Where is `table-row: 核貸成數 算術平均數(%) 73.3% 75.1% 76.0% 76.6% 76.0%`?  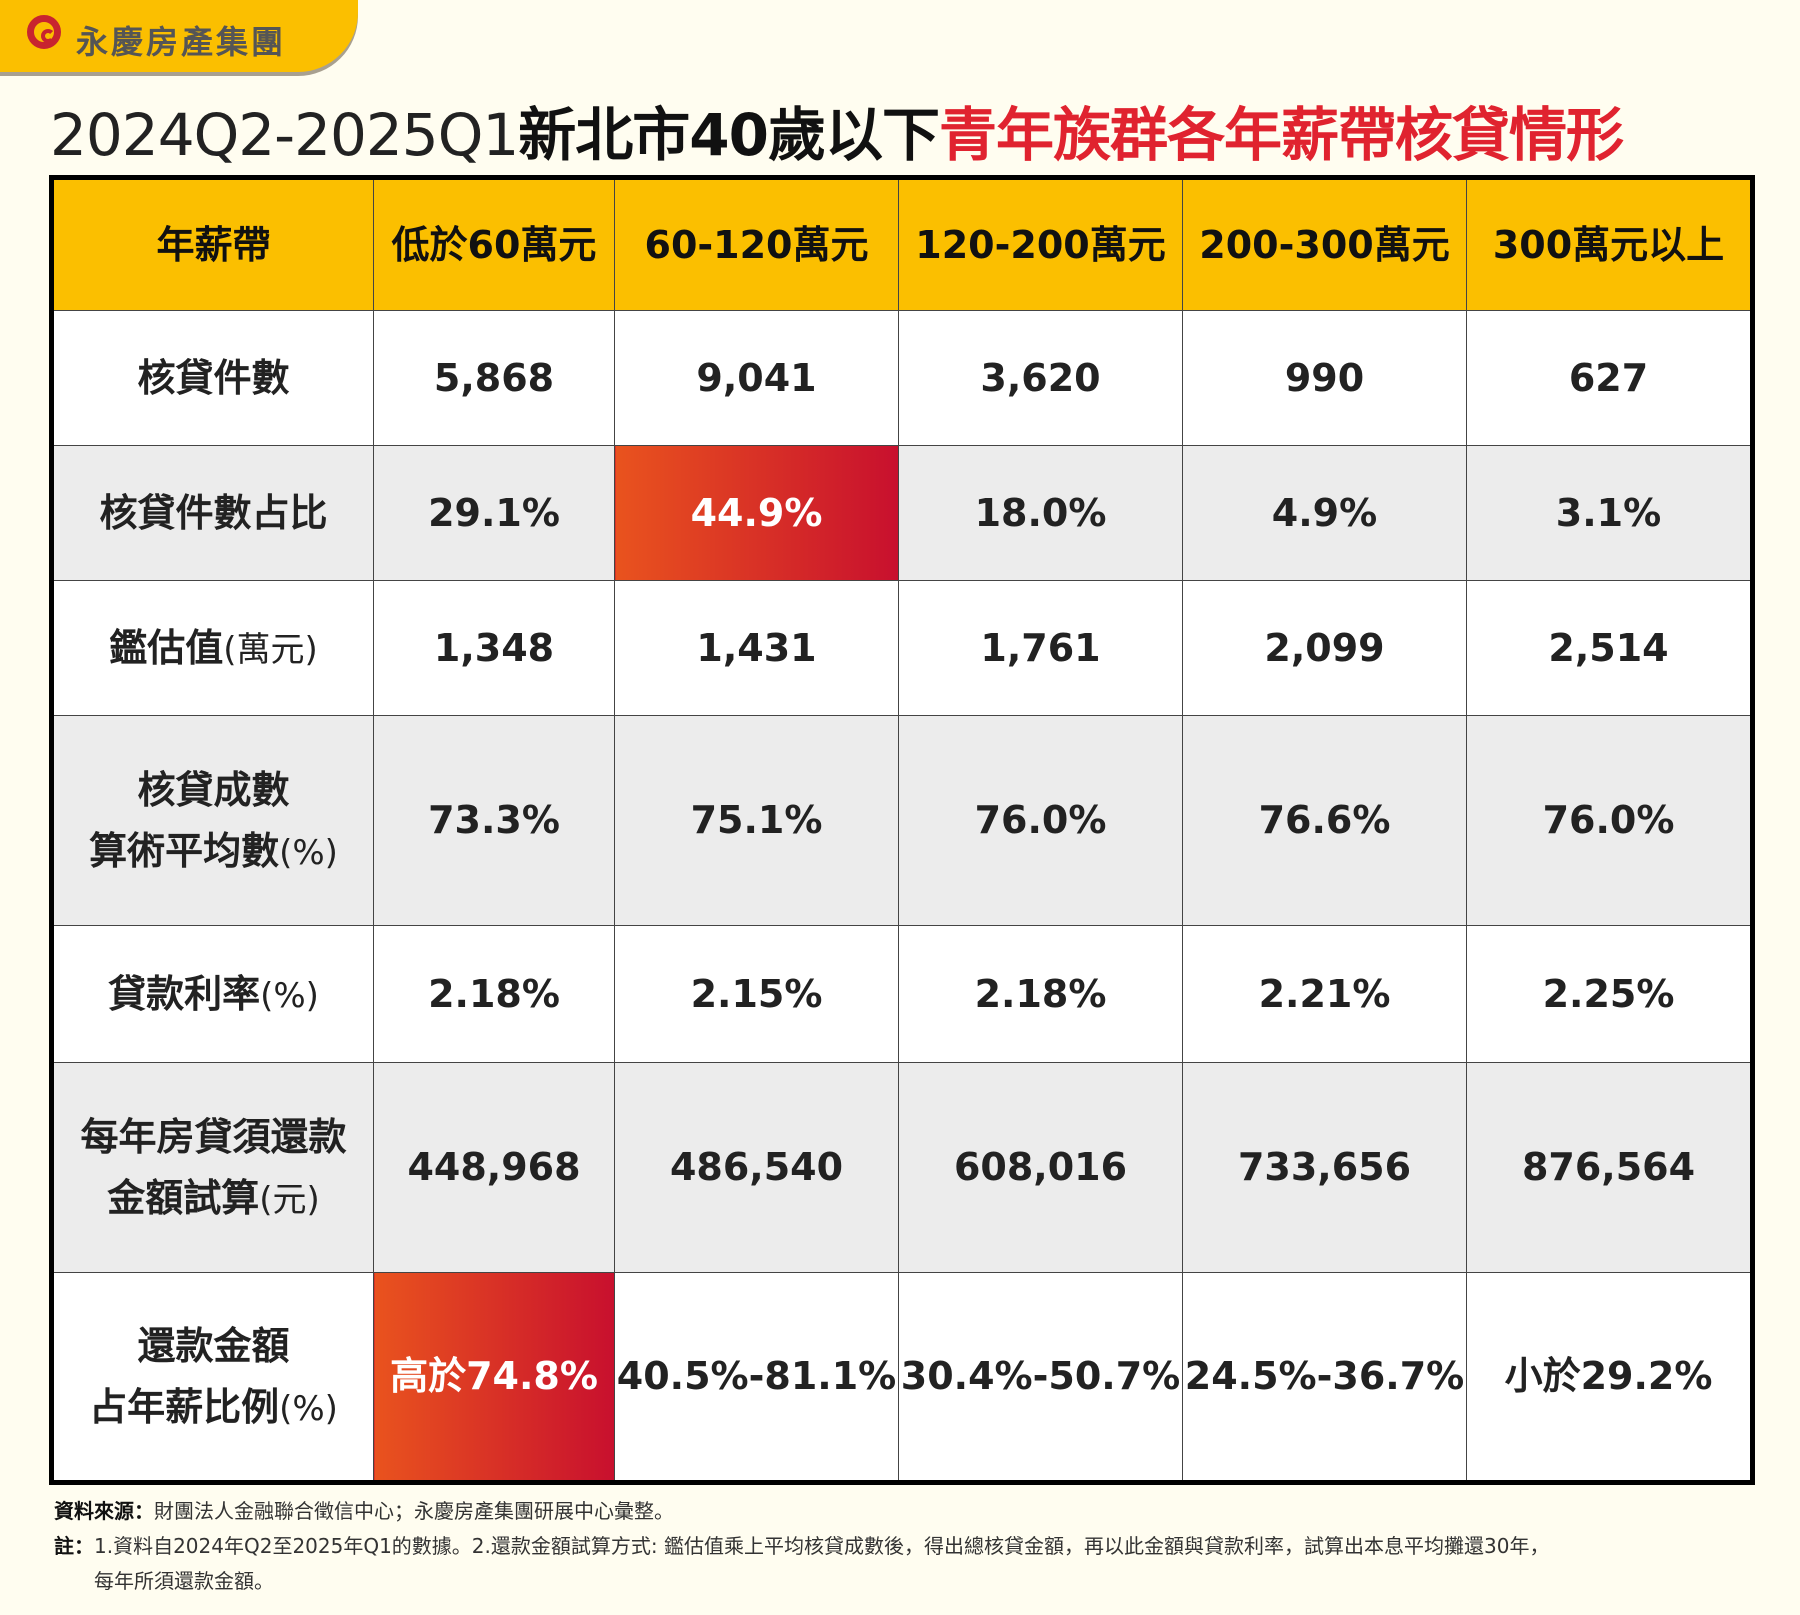 table-row: 核貸成數 算術平均數(%) 73.3% 75.1% 76.0% 76.6% 76.0% is located at coordinates (902, 820).